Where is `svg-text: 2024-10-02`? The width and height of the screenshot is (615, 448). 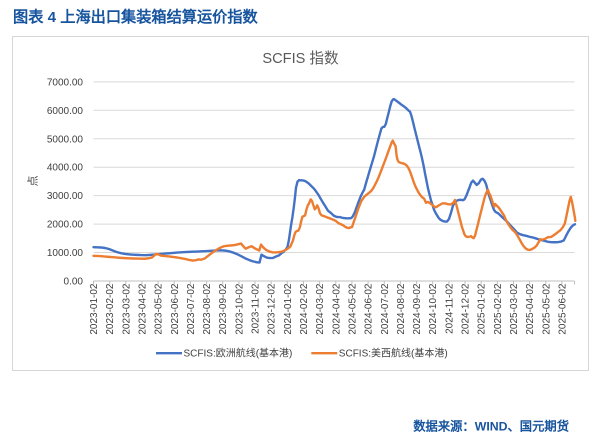
svg-text: 2024-10-02 is located at coordinates (433, 309).